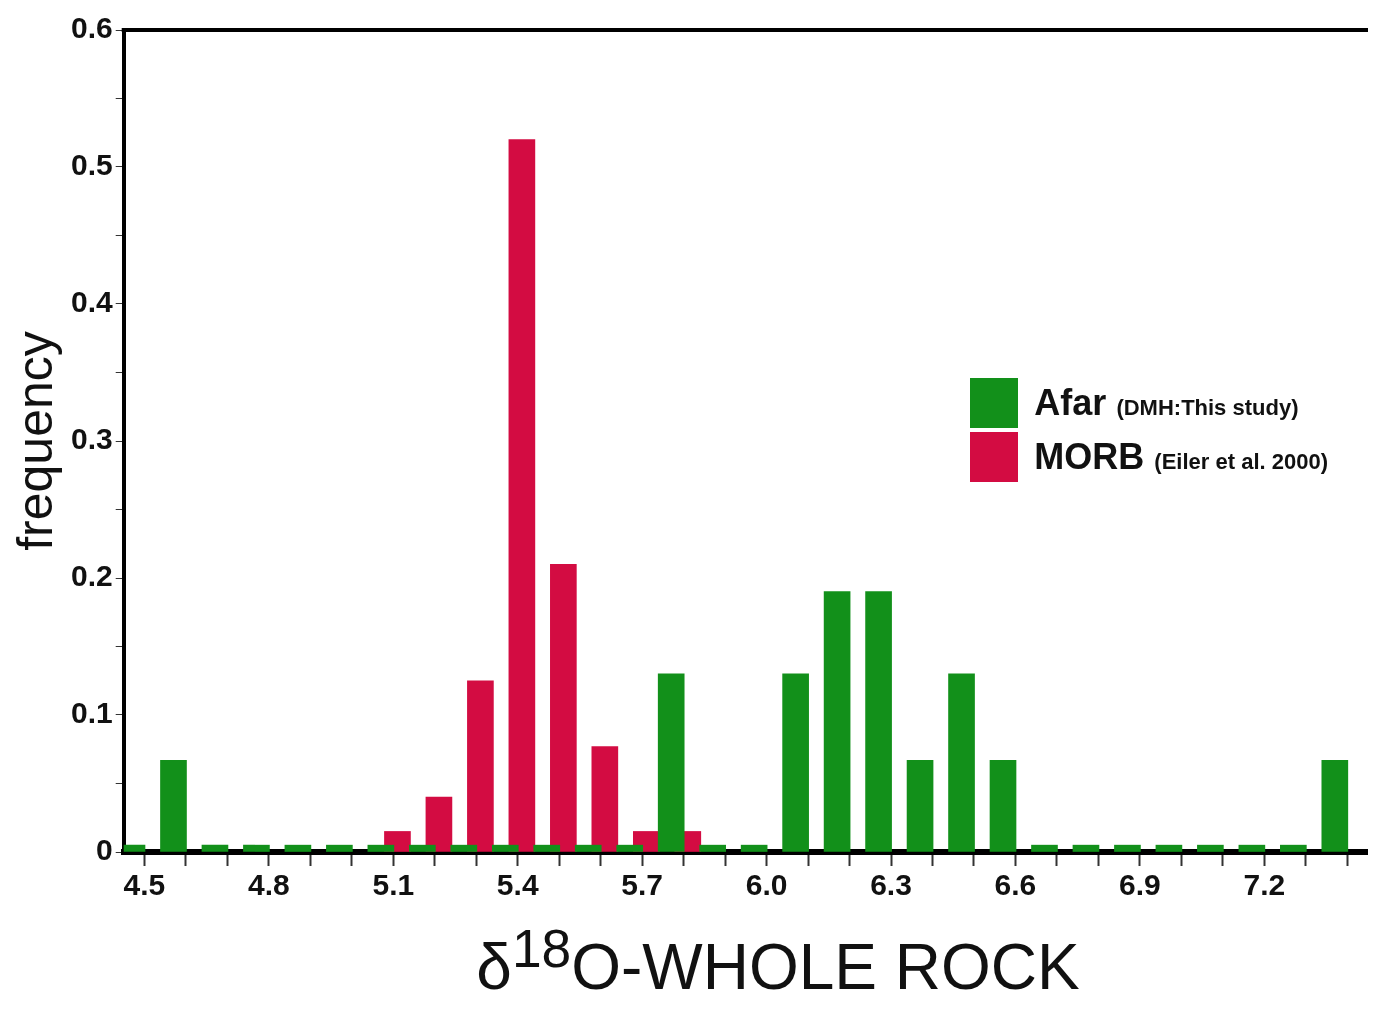 The height and width of the screenshot is (1024, 1376). Describe the element at coordinates (34, 441) in the screenshot. I see `y-axis-title: frequency` at that location.